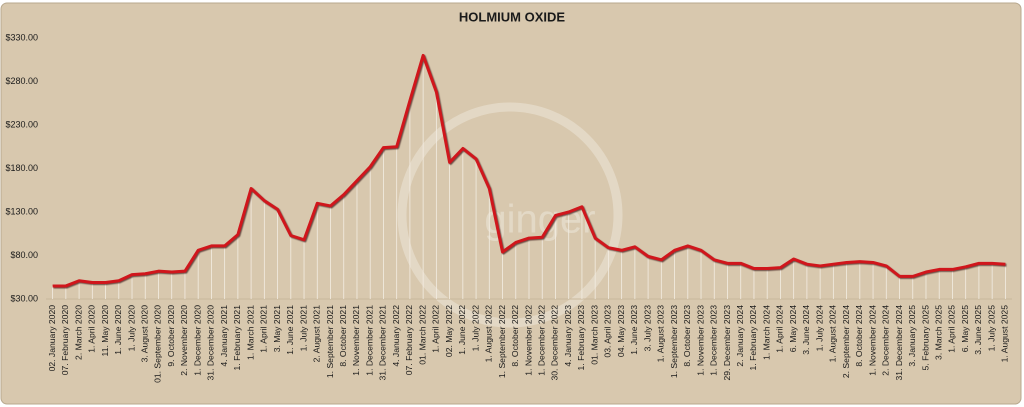 Image resolution: width=1024 pixels, height=407 pixels. I want to click on x-tick-label: 1. August 2022, so click(489, 334).